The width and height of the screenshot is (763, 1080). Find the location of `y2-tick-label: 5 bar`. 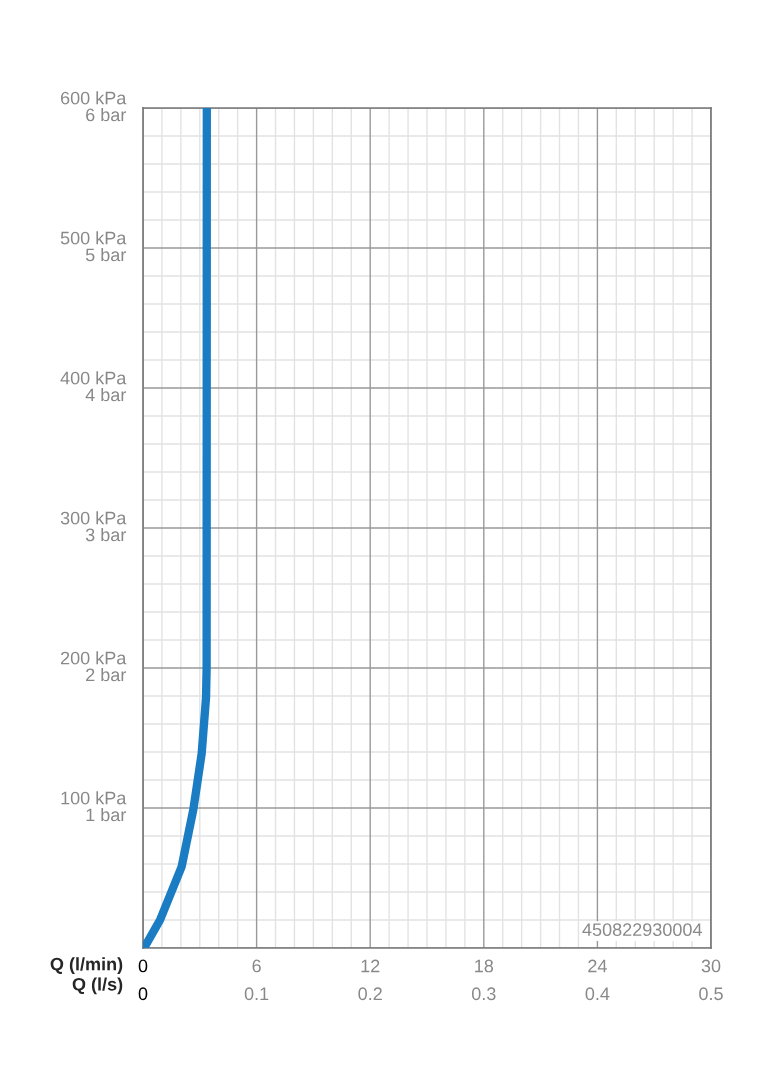

y2-tick-label: 5 bar is located at coordinates (106, 255).